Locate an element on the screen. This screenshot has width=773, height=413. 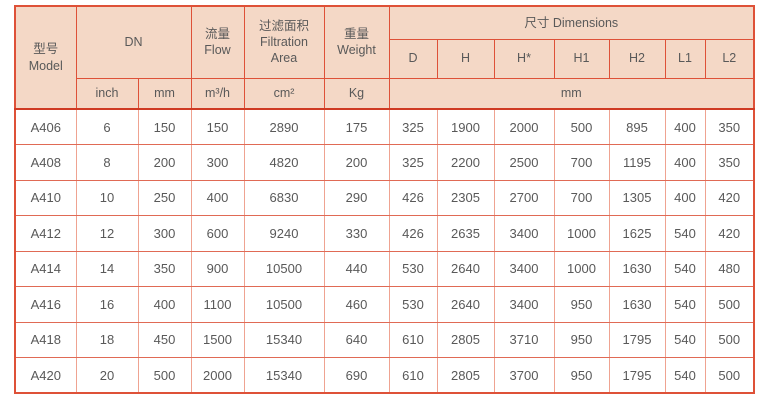
cell-model: A408 is located at coordinates (45, 162).